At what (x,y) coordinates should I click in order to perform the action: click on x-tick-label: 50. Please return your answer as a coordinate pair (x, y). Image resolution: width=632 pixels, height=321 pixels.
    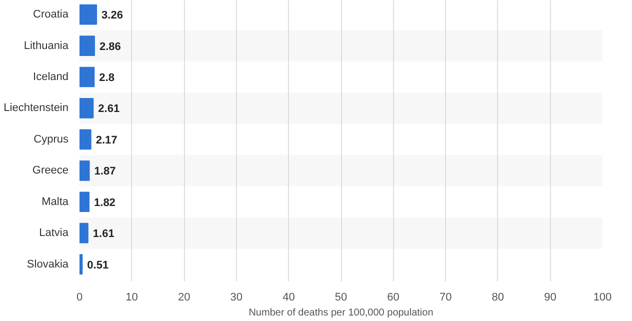
    Looking at the image, I should click on (341, 298).